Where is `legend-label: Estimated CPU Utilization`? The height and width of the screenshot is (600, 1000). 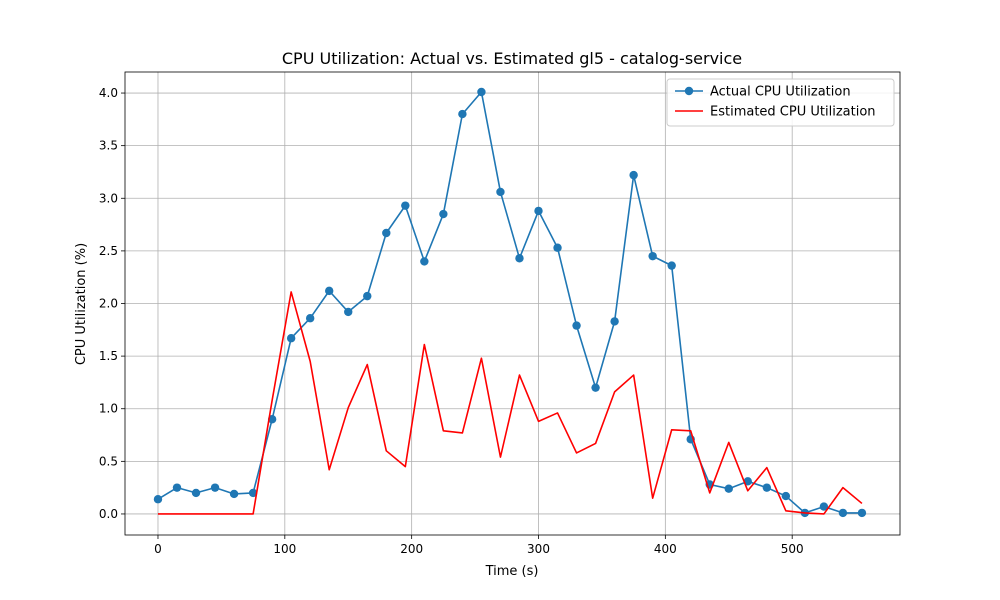 legend-label: Estimated CPU Utilization is located at coordinates (793, 112).